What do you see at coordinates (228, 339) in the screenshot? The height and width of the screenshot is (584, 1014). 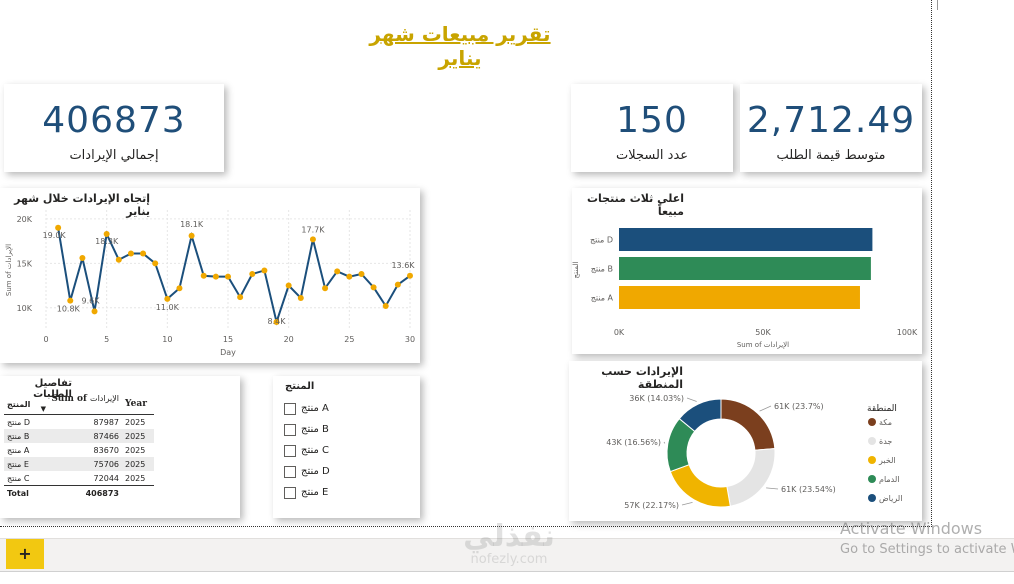 I see `x-tick-label: 15` at bounding box center [228, 339].